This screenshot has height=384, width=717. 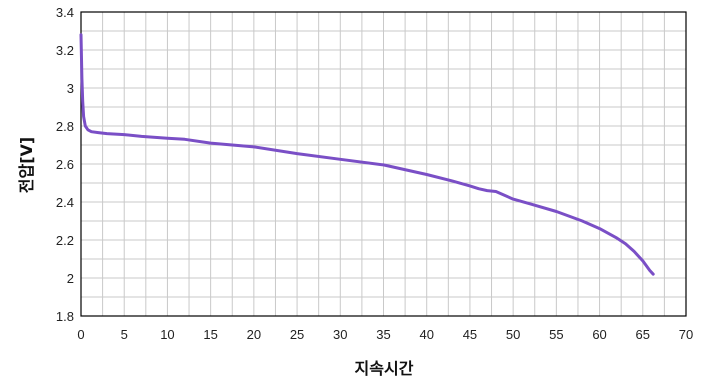 What do you see at coordinates (556, 334) in the screenshot?
I see `x-tick-label: 55` at bounding box center [556, 334].